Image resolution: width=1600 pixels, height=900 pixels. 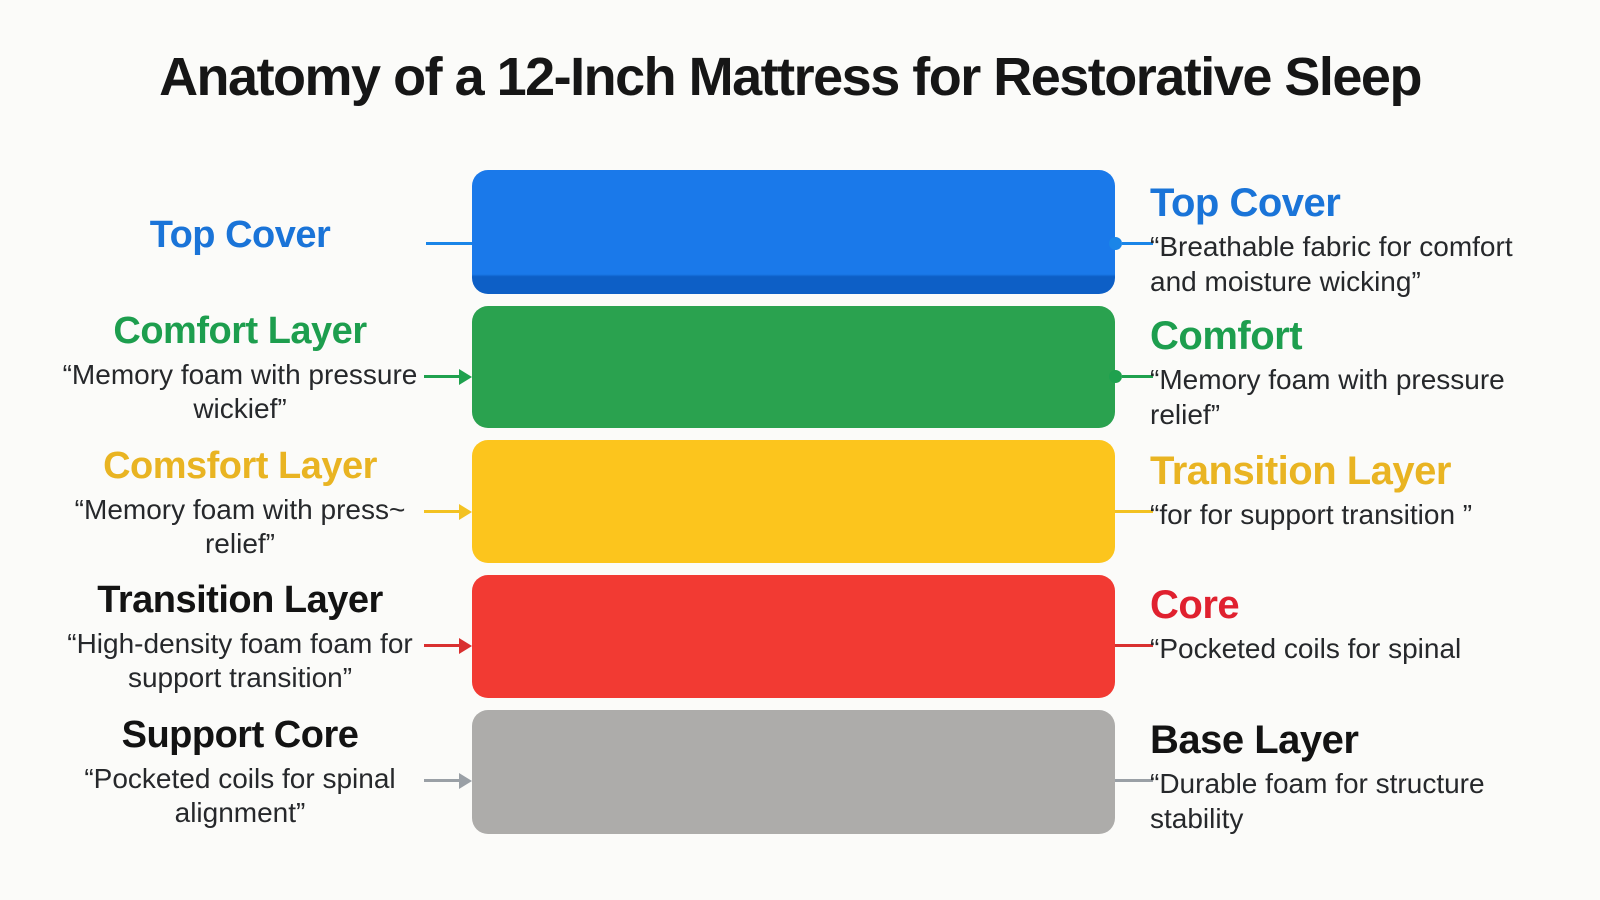 What do you see at coordinates (448, 511) in the screenshot?
I see `leader-arrow-left-transition` at bounding box center [448, 511].